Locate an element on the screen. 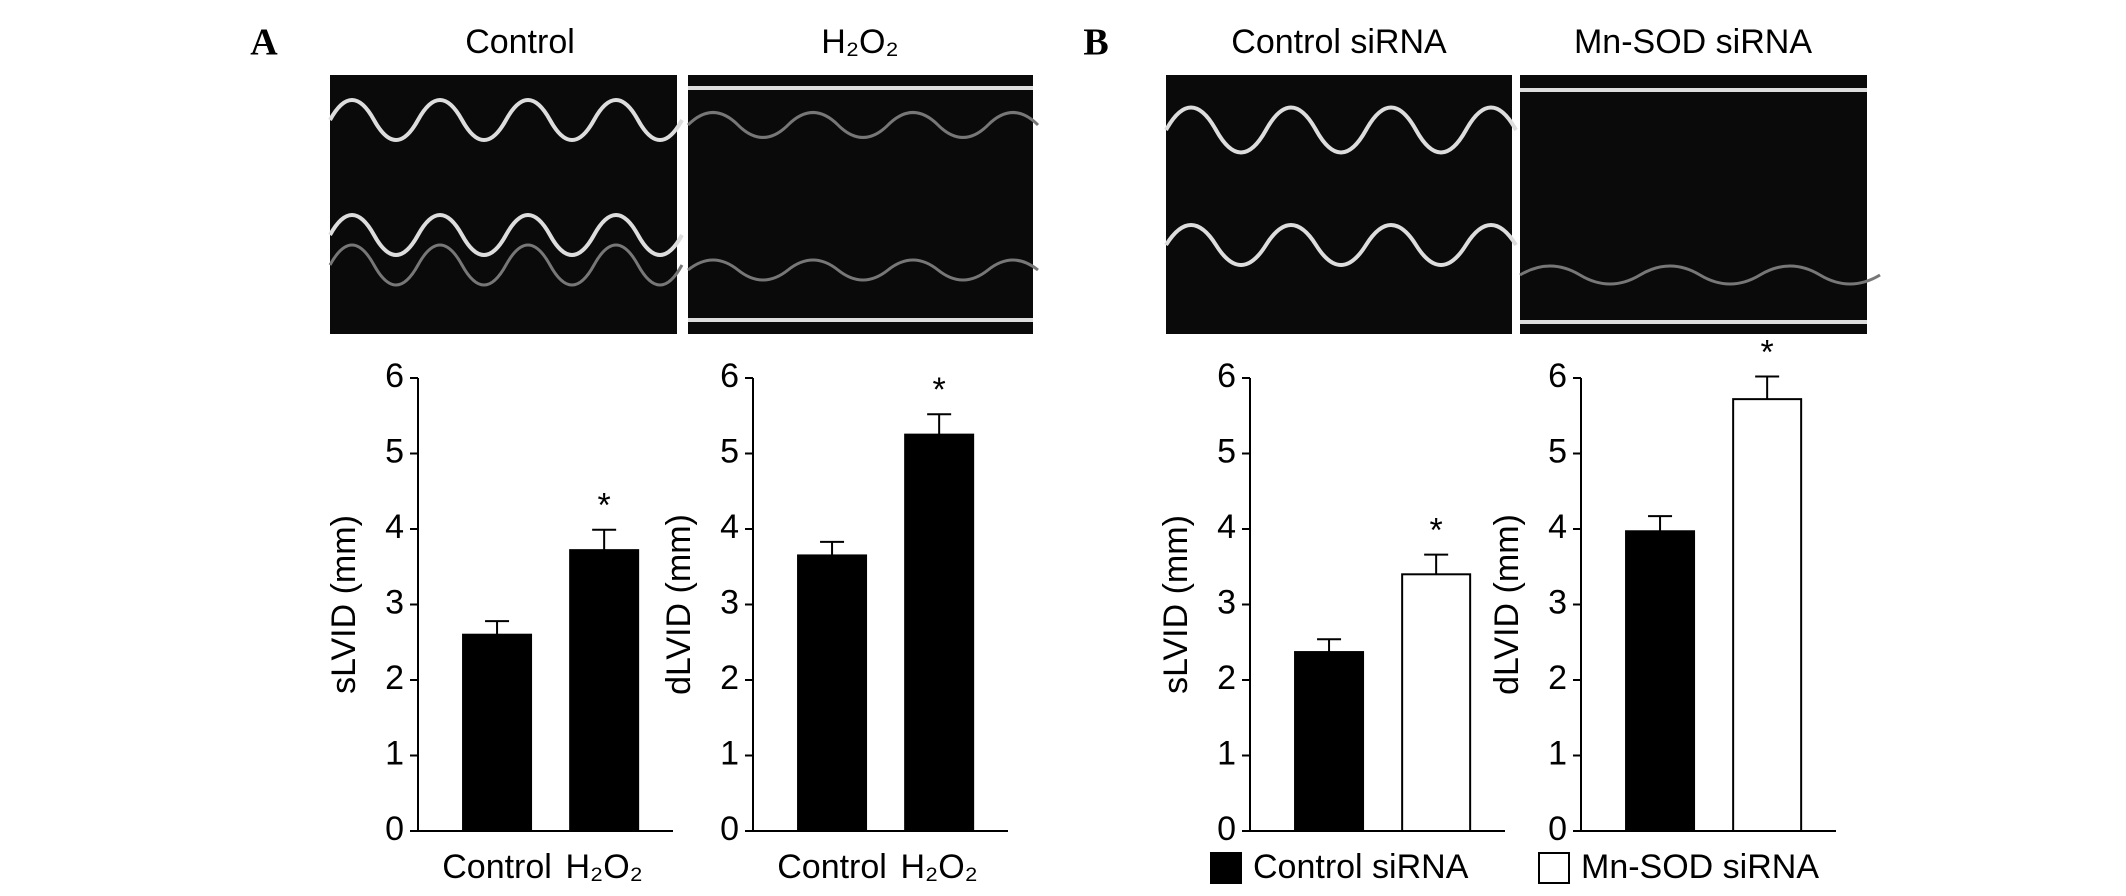  image-title: Control is located at coordinates (520, 42).